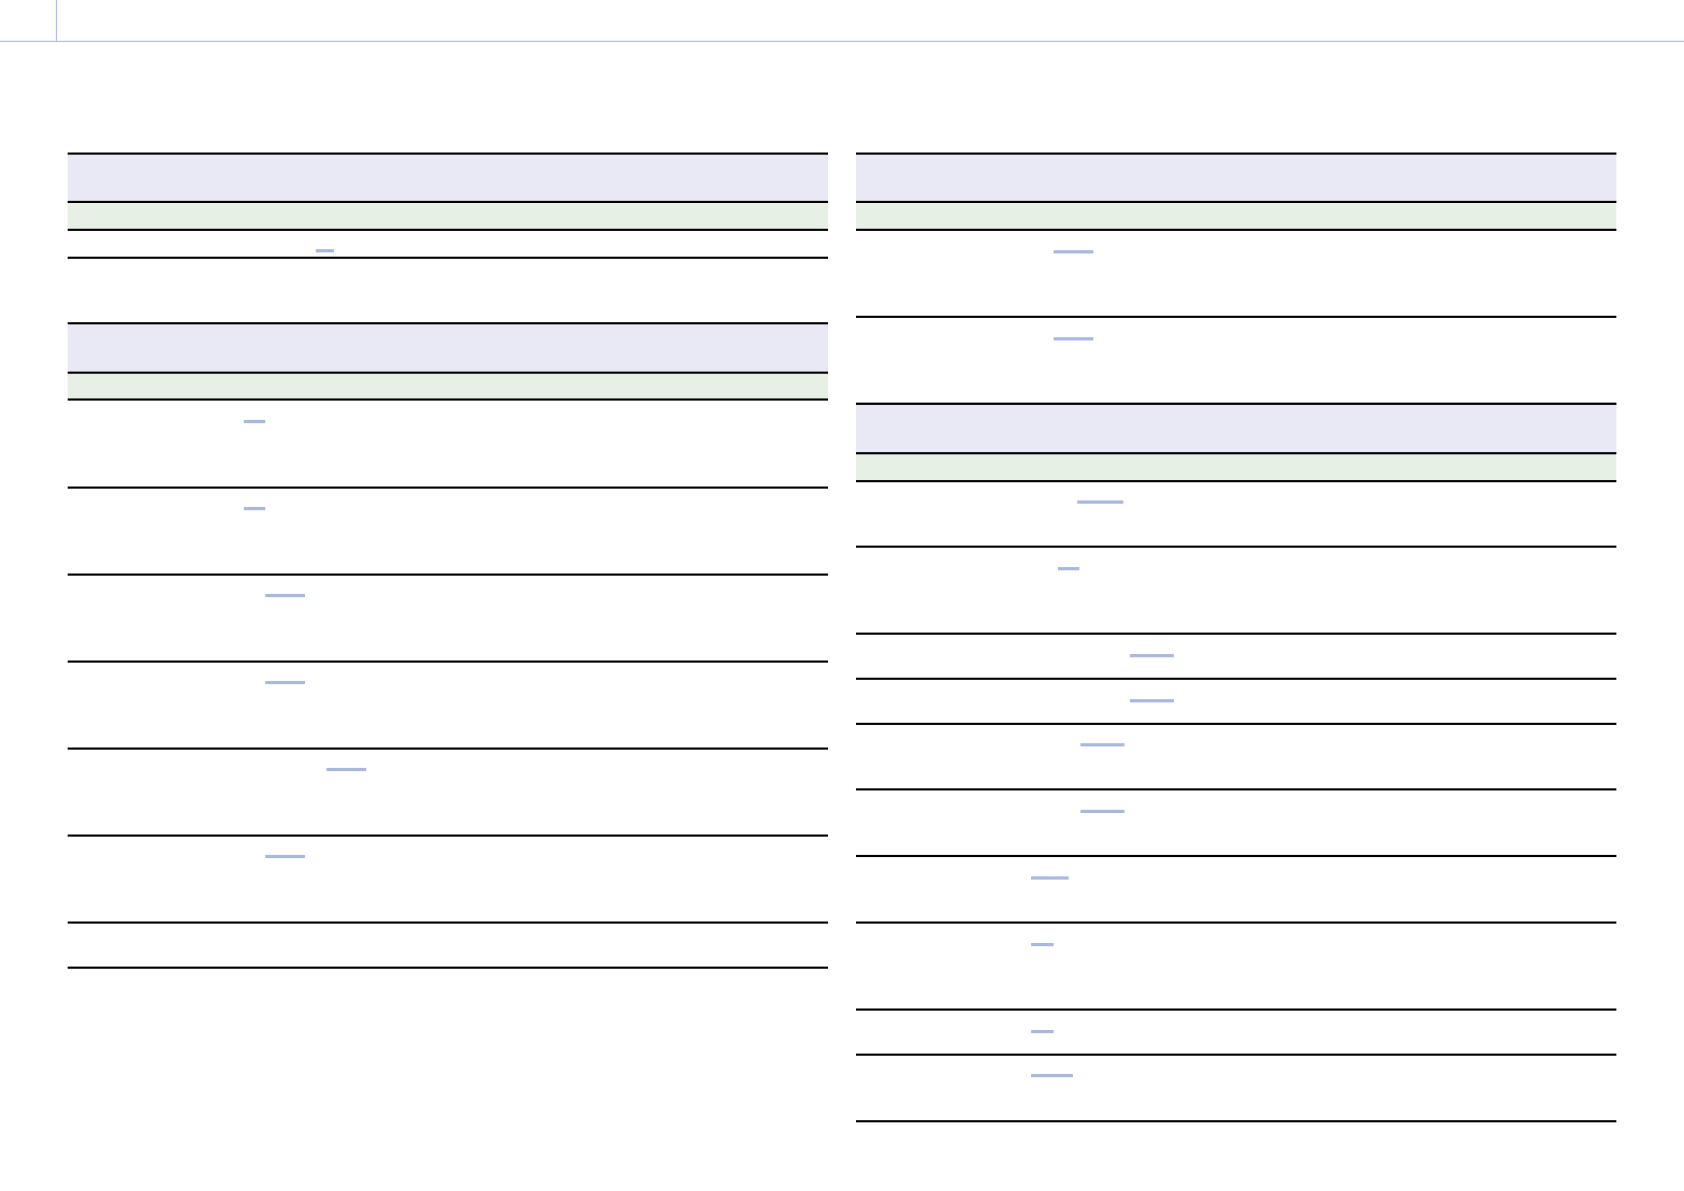 This screenshot has height=1191, width=1684. What do you see at coordinates (842, 41) in the screenshot?
I see `page-header-rule` at bounding box center [842, 41].